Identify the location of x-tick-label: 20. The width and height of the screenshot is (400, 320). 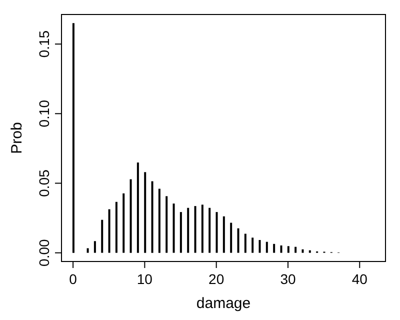
(216, 279).